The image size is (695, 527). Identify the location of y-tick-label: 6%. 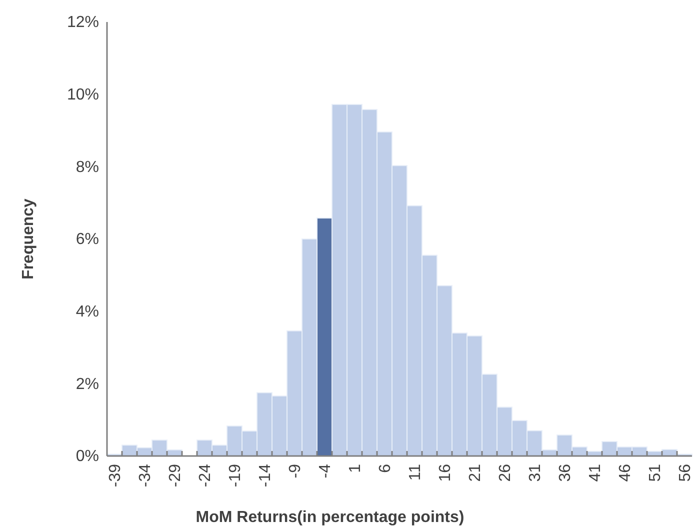
(87, 239).